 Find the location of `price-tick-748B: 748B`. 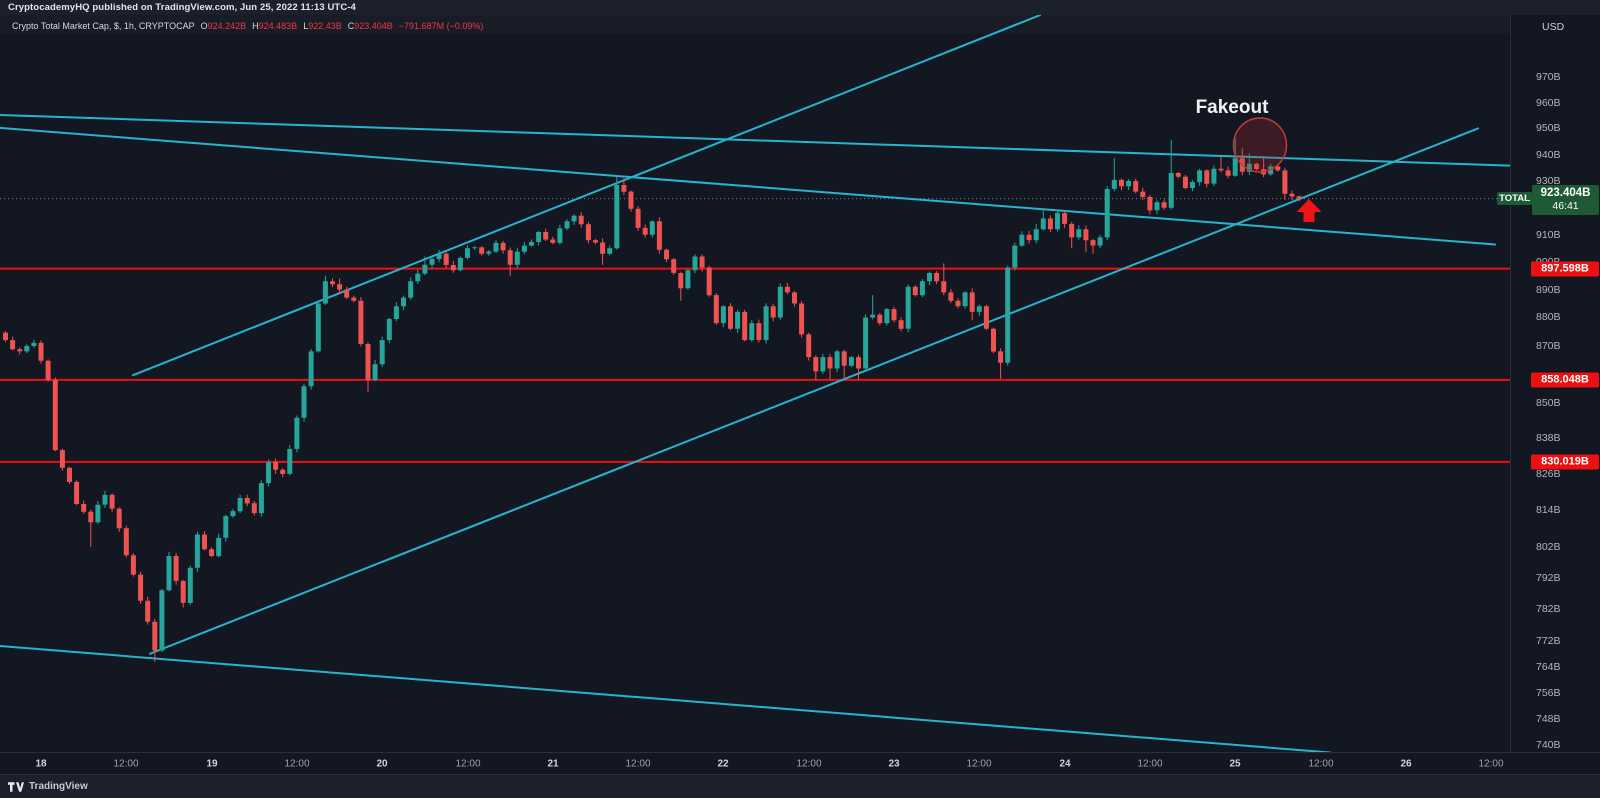

price-tick-748B: 748B is located at coordinates (1548, 718).